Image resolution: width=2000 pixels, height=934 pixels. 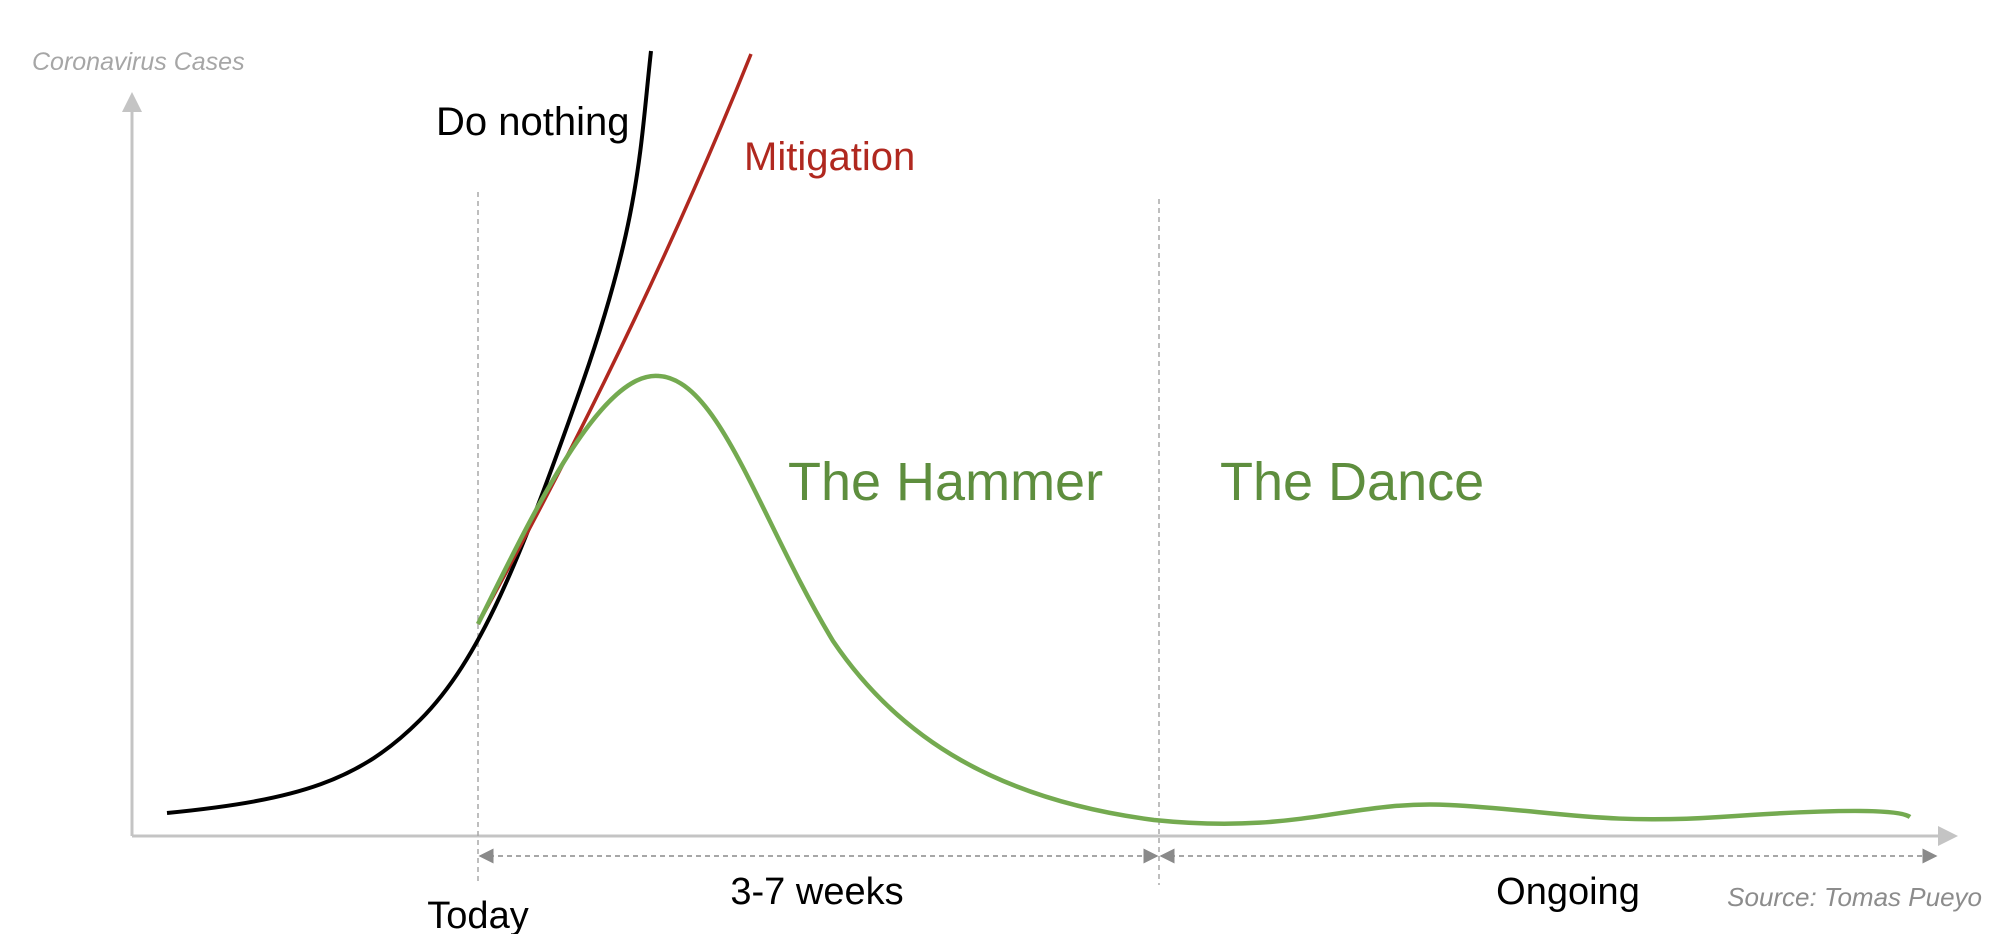 What do you see at coordinates (945, 482) in the screenshot?
I see `hammer-label: The Hammer` at bounding box center [945, 482].